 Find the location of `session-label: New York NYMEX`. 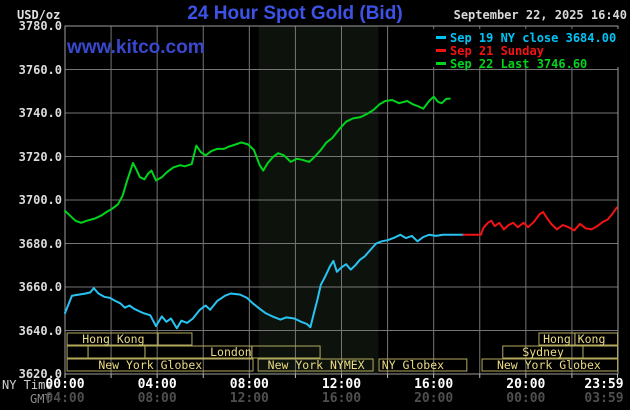

session-label: New York NYMEX is located at coordinates (316, 365).